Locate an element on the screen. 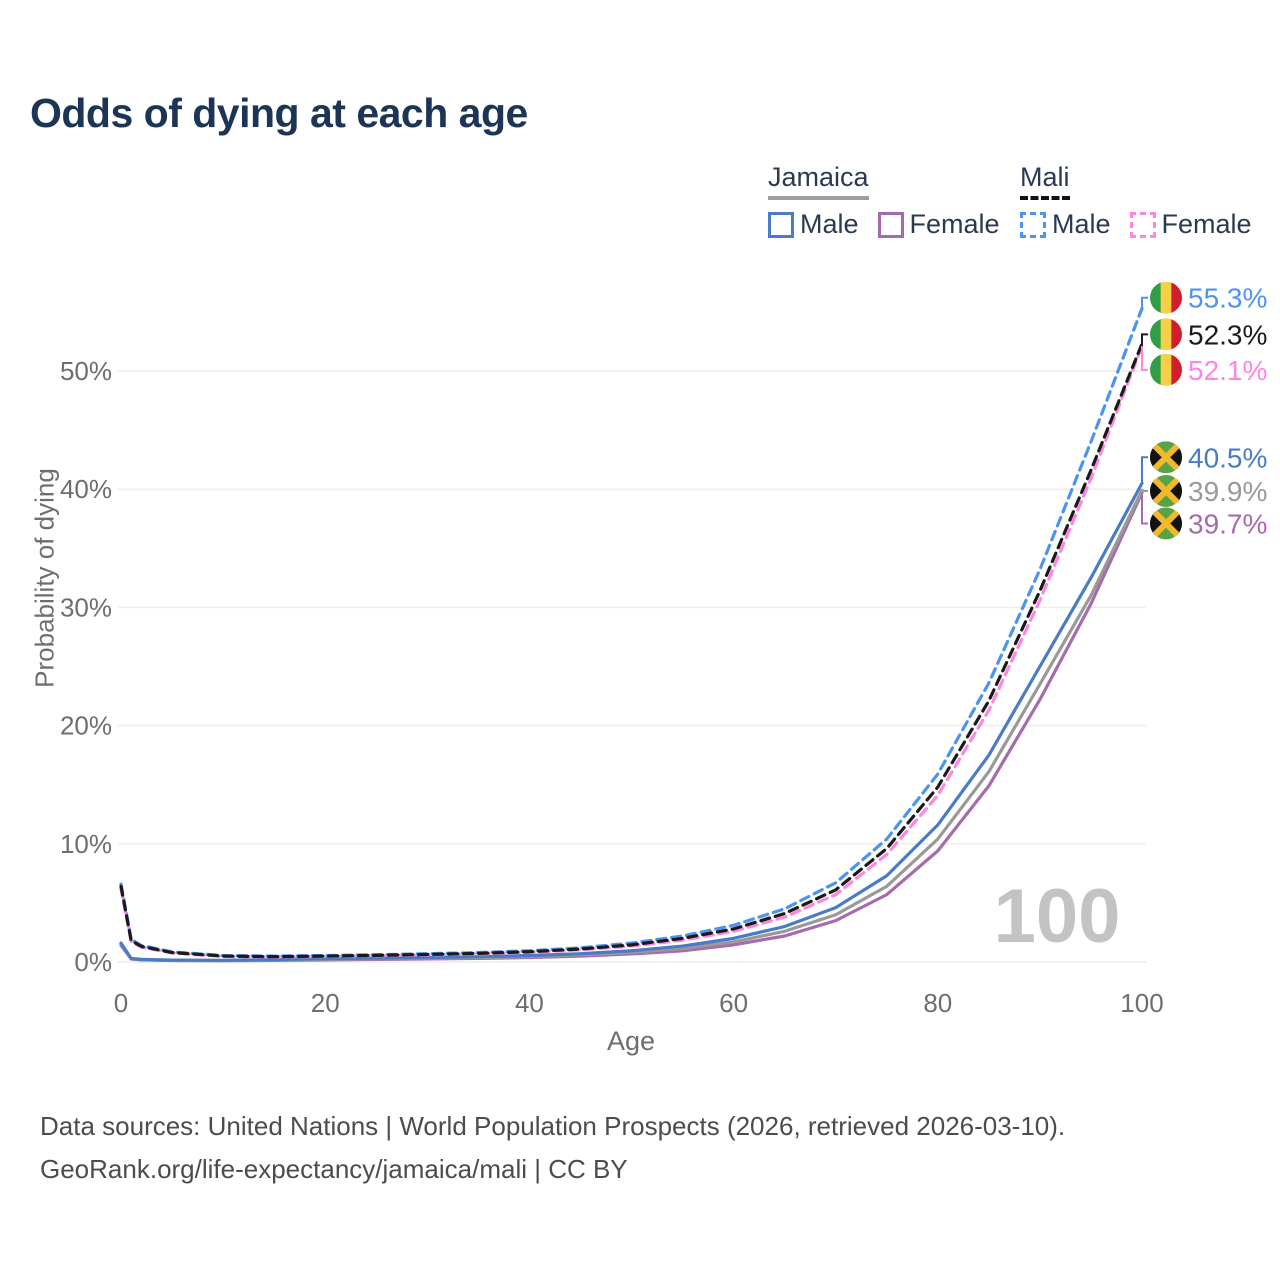 The image size is (1280, 1280). jamaica-male-swatch is located at coordinates (781, 224).